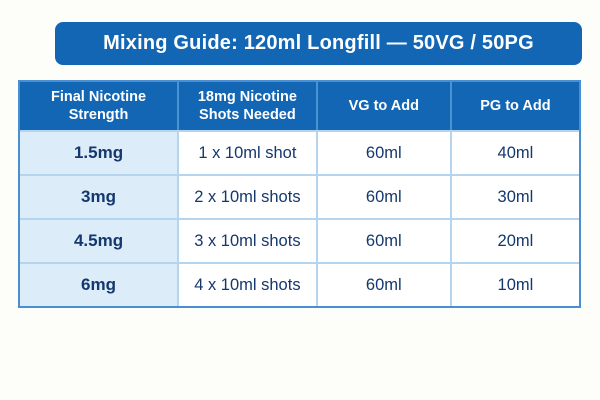 The width and height of the screenshot is (600, 400). Describe the element at coordinates (99, 106) in the screenshot. I see `column-header-final-nicotine-strength: Final Nicotine Strength` at that location.